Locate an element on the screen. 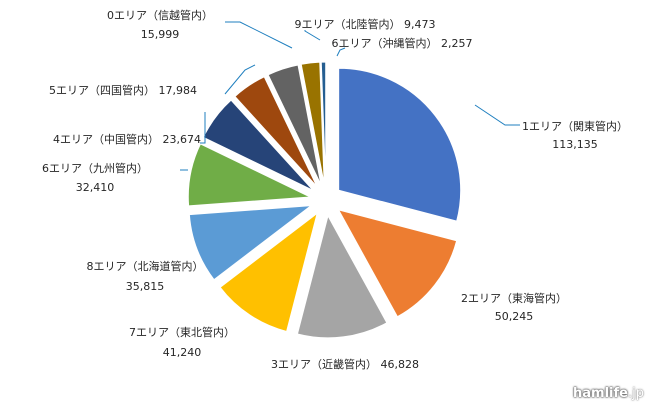  slice-label-10: 6エリア（沖縄管内） 2,257 is located at coordinates (402, 43).